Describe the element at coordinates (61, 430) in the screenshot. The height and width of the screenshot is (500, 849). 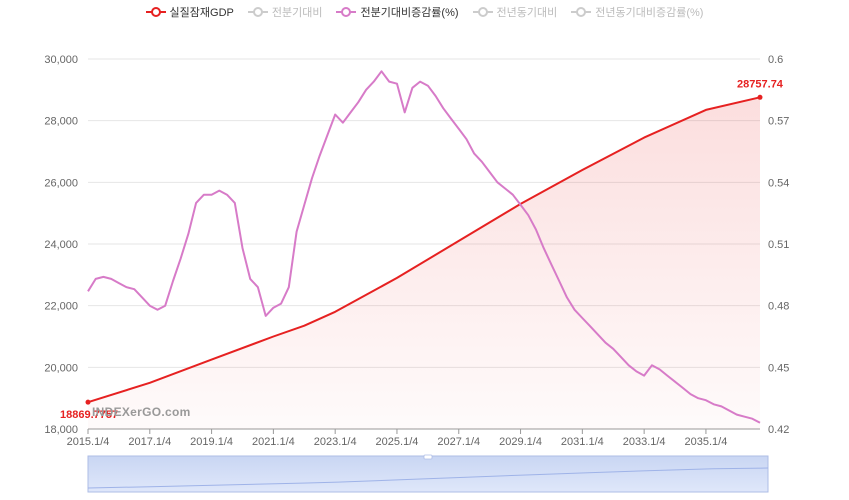
I see `y-left-tick-label: 18,000` at that location.